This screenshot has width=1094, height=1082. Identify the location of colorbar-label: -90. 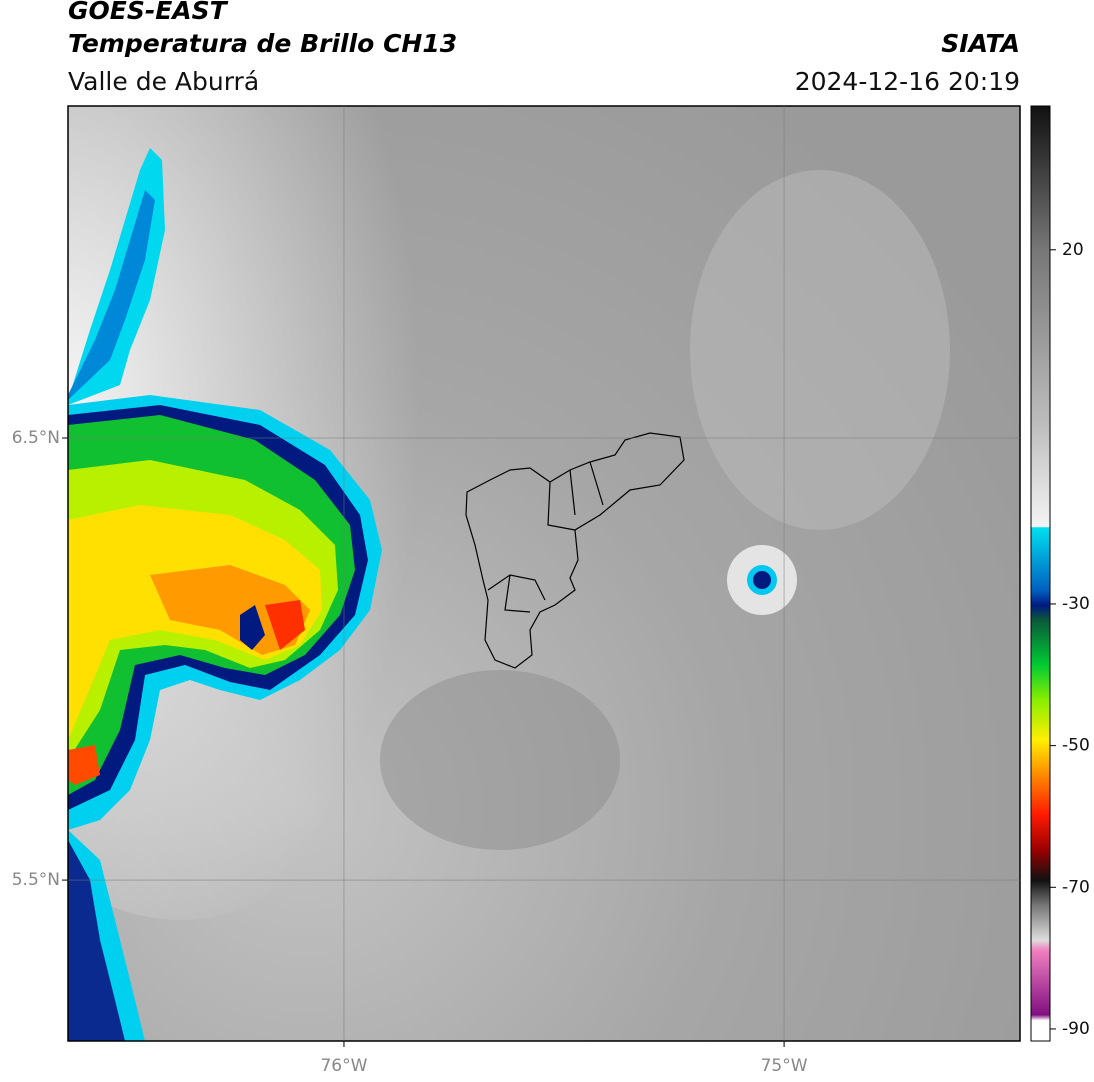
(1076, 1029).